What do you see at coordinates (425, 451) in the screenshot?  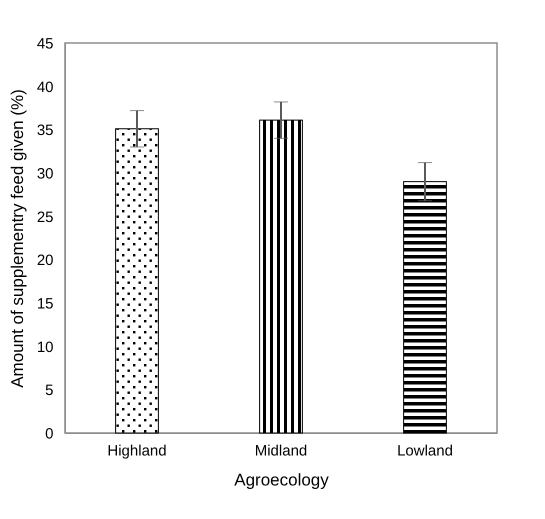 I see `x-tick-label: Lowland` at bounding box center [425, 451].